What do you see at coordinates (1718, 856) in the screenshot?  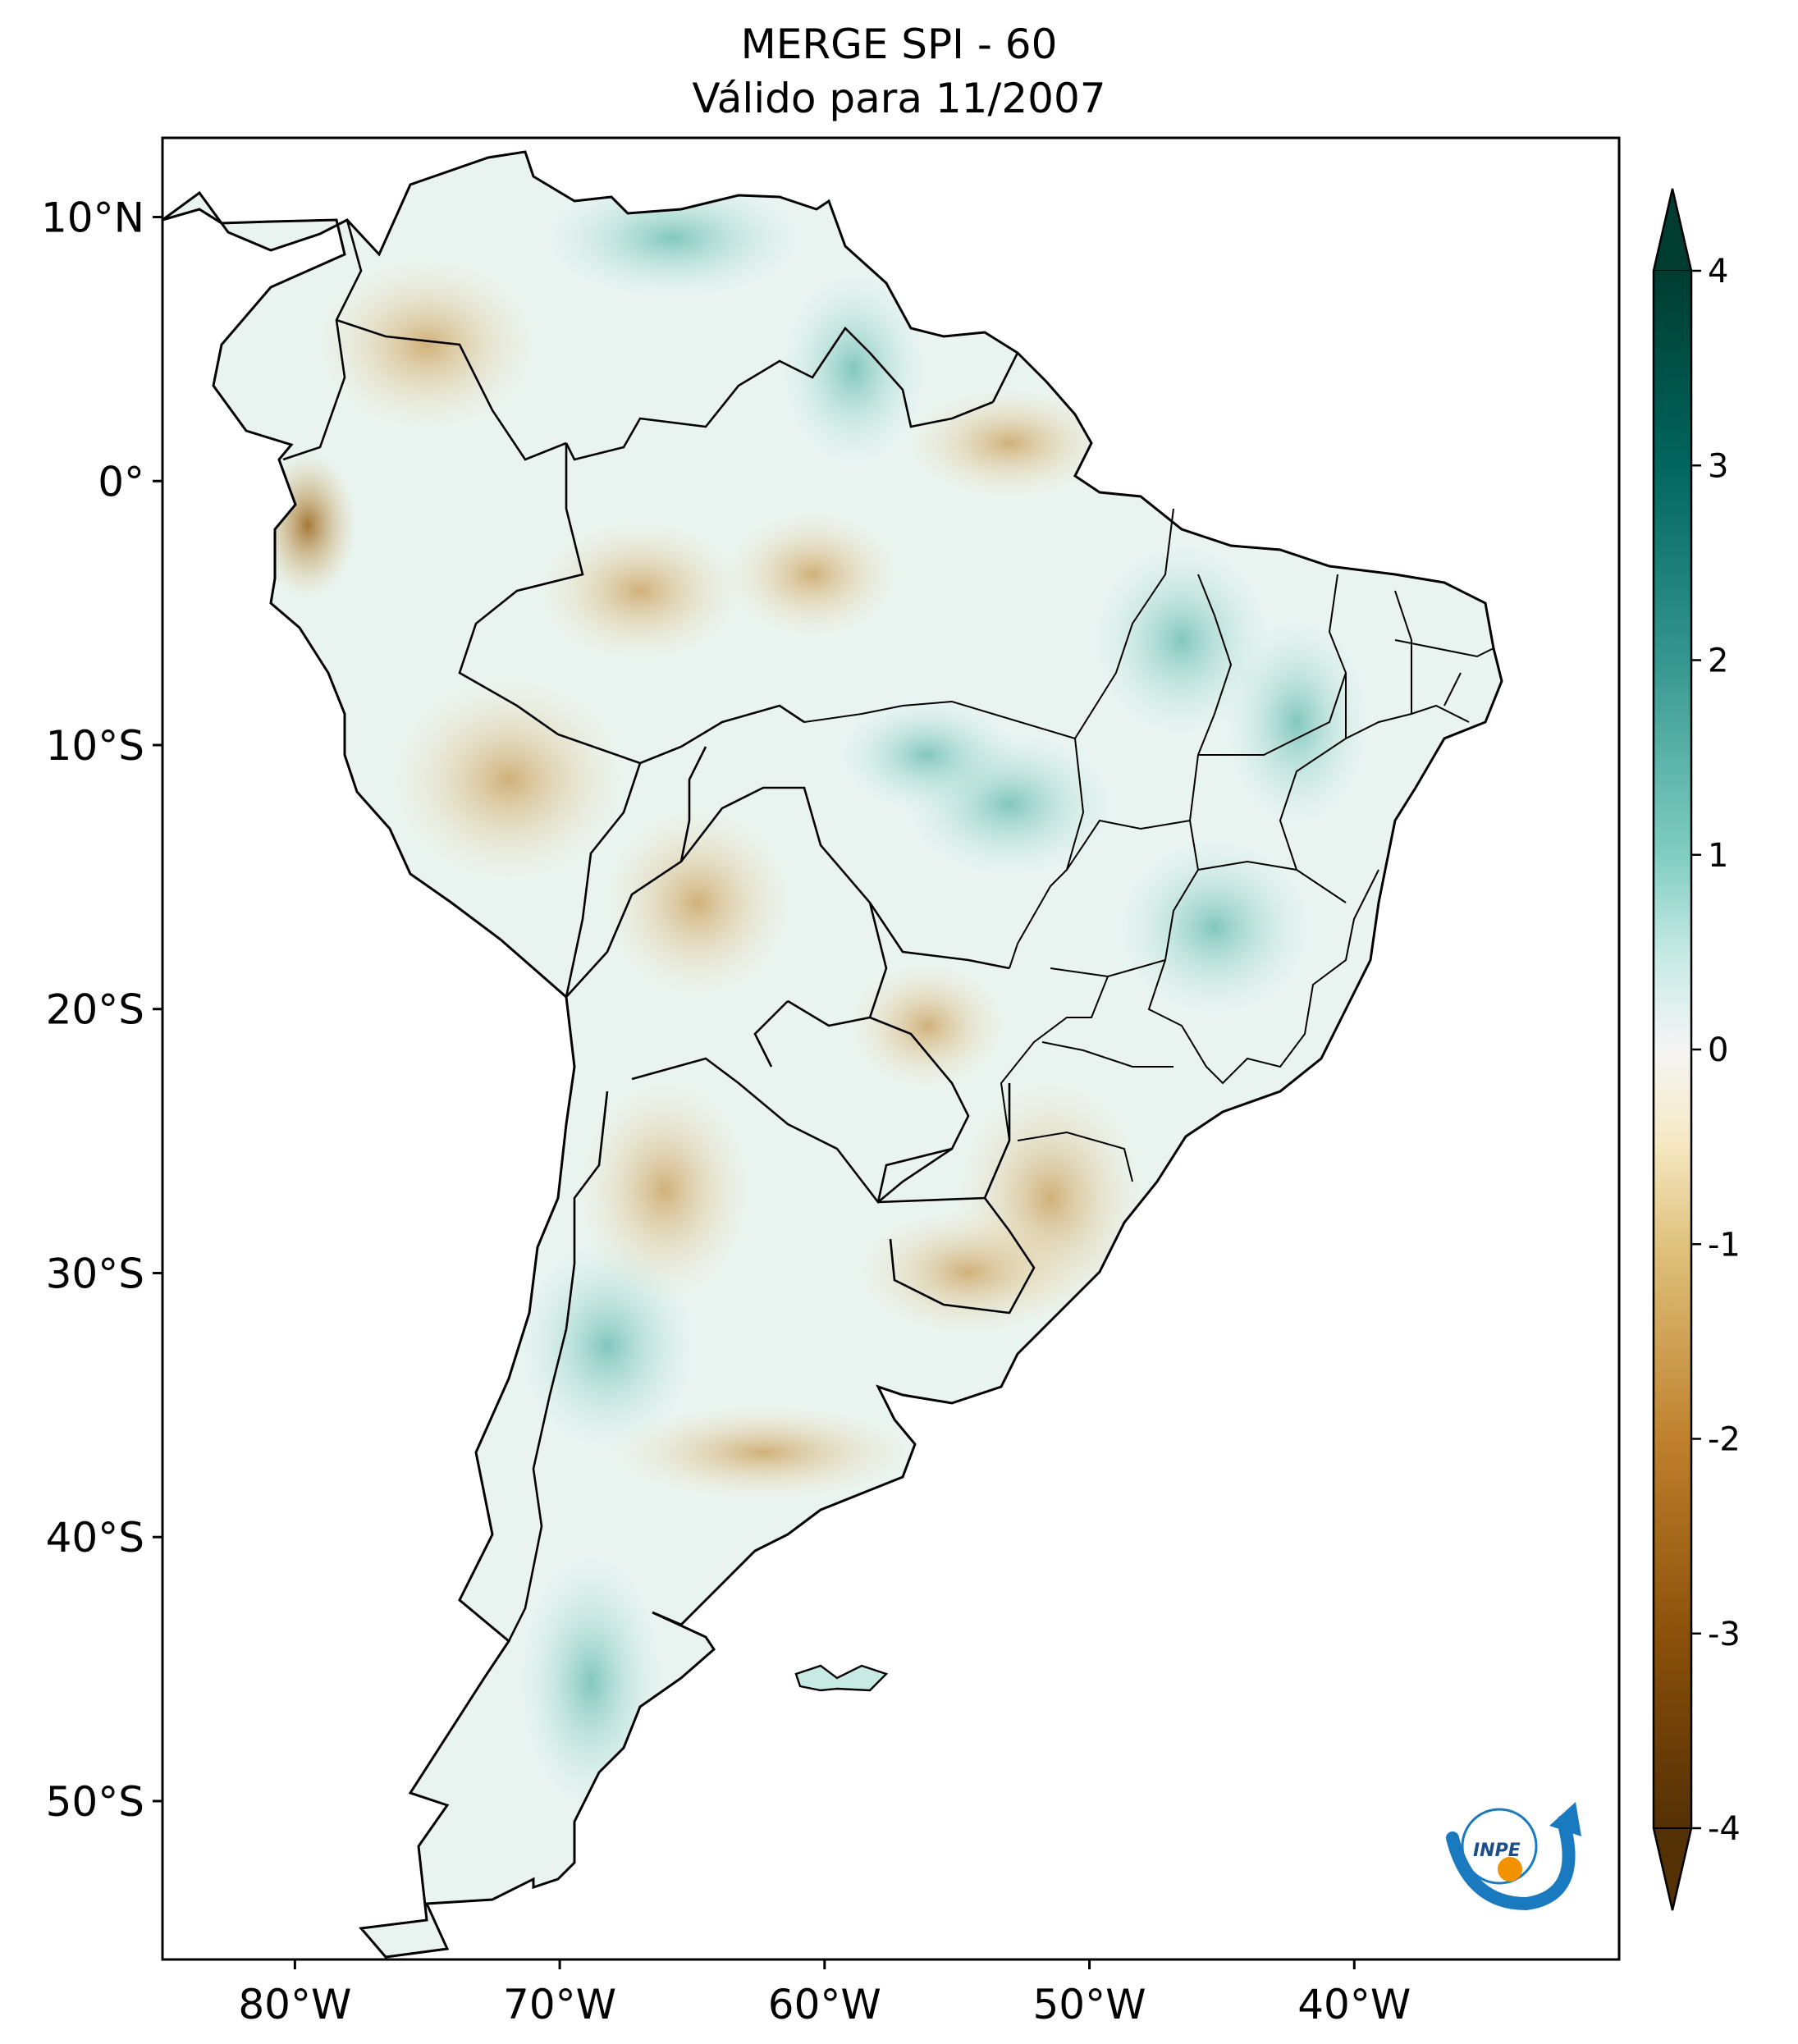 I see `colorbar-tick-label: 1` at bounding box center [1718, 856].